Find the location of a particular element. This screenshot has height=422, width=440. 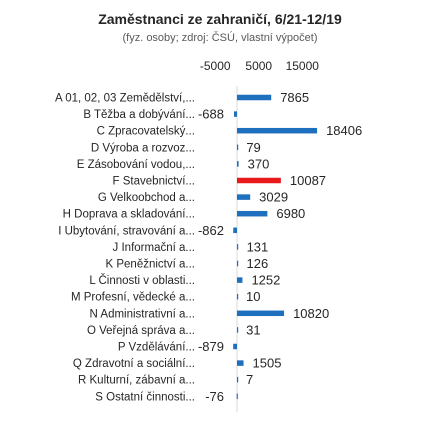

x-tick-label: 5000 is located at coordinates (258, 66).